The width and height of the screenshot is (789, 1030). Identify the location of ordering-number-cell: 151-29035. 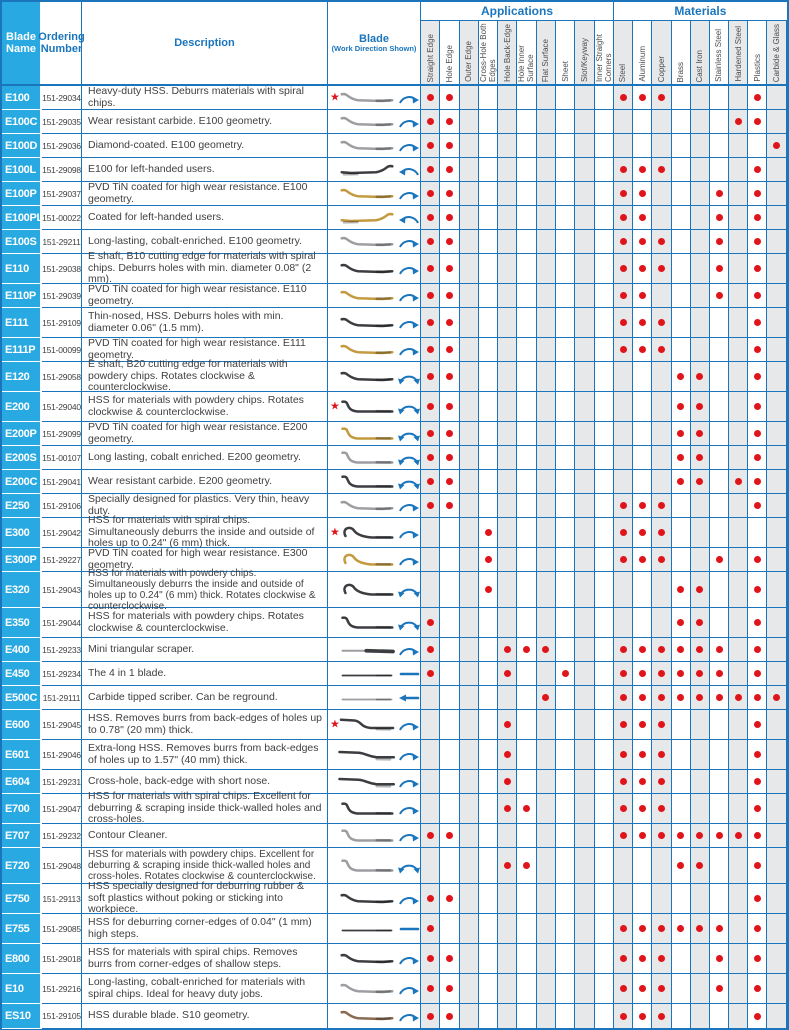
(62, 121).